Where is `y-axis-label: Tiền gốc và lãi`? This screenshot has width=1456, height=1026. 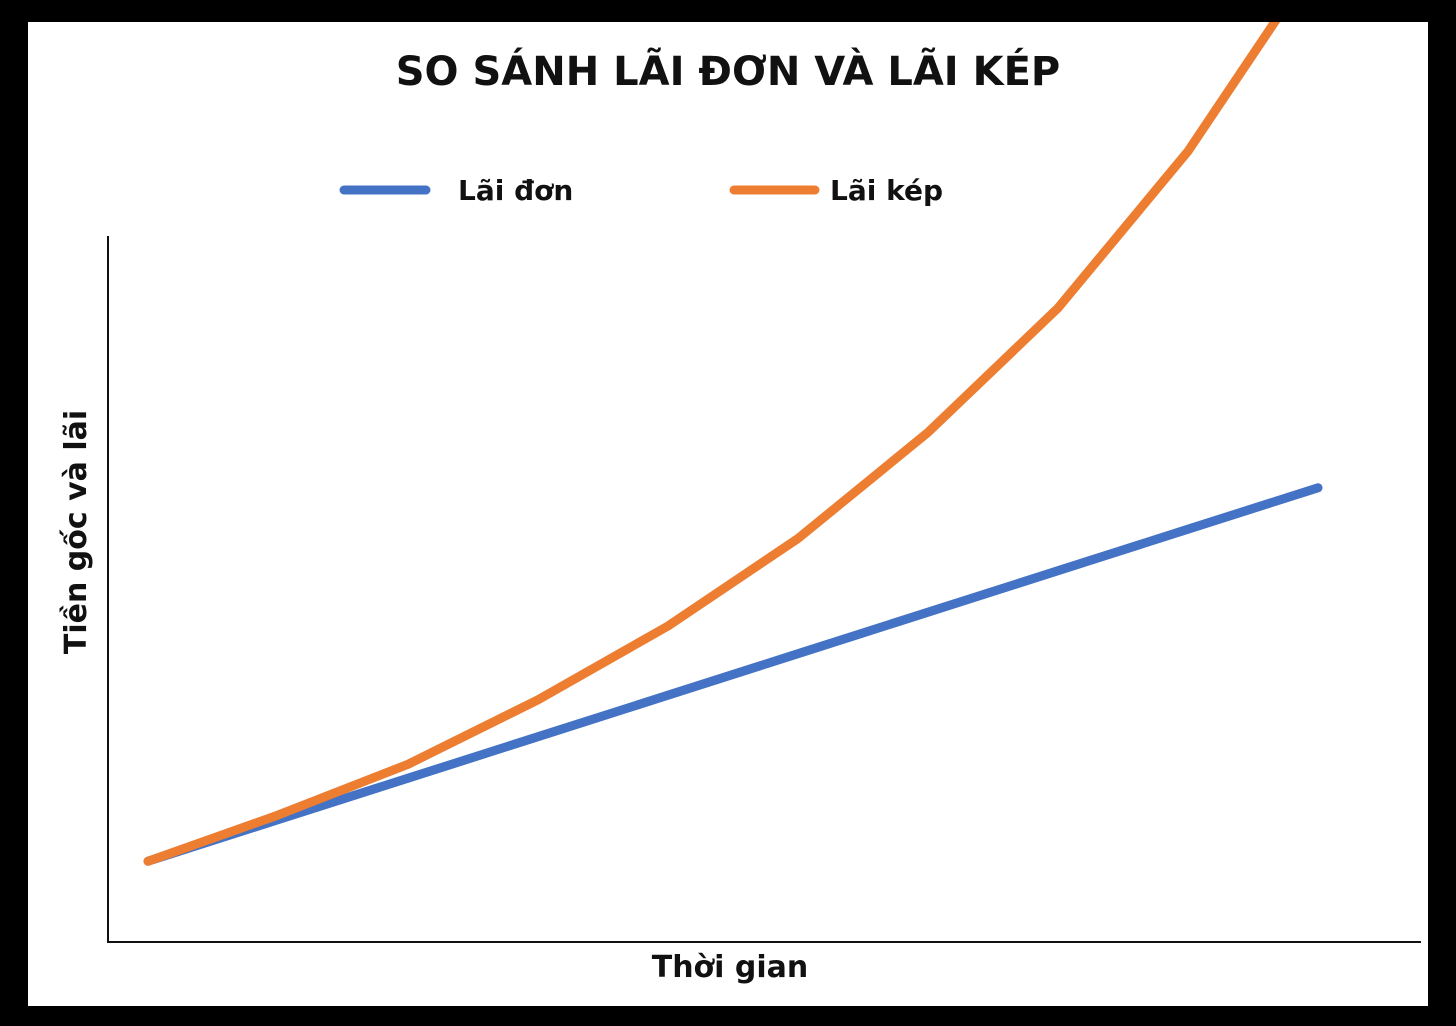 y-axis-label: Tiền gốc và lãi is located at coordinates (76, 532).